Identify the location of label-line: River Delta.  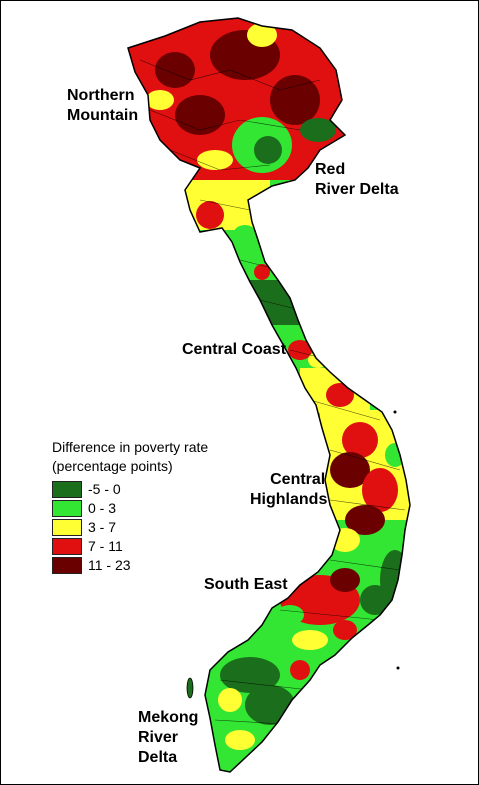
(357, 189).